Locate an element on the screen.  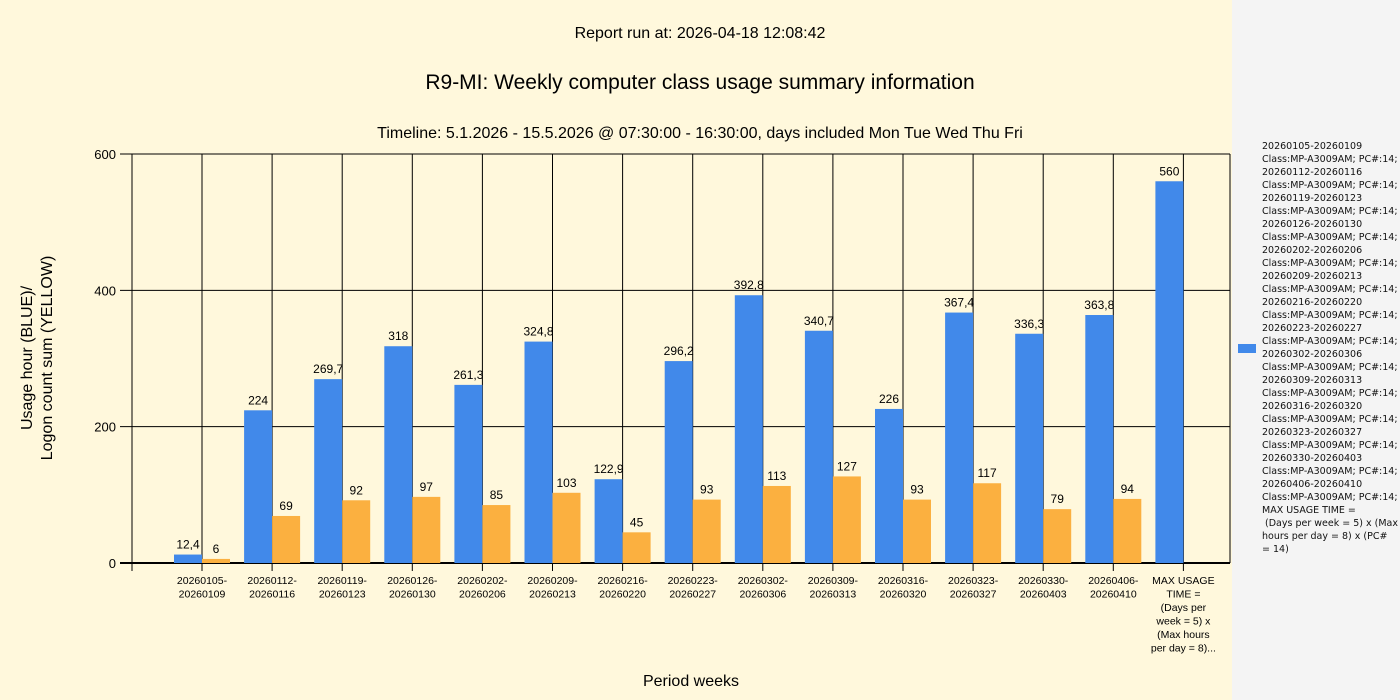
data-label: 79 is located at coordinates (1058, 499).